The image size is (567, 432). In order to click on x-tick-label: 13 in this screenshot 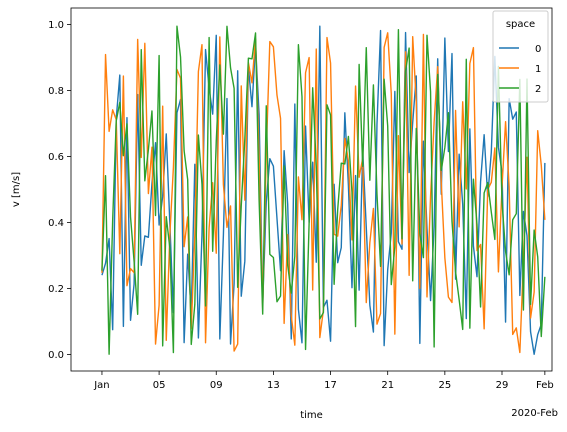, I will do `click(273, 385)`.